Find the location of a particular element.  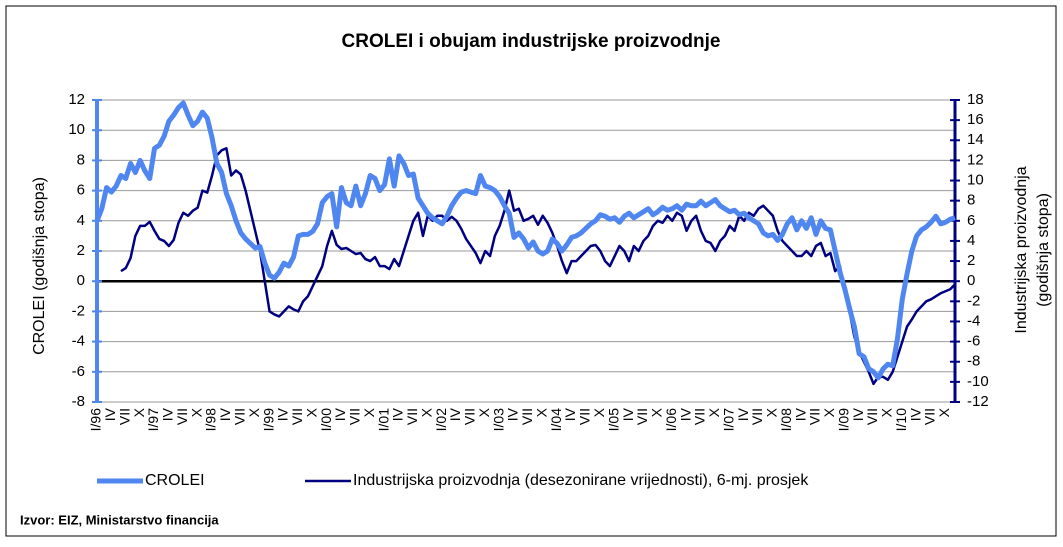

x-tick-label: I/96 is located at coordinates (96, 420).